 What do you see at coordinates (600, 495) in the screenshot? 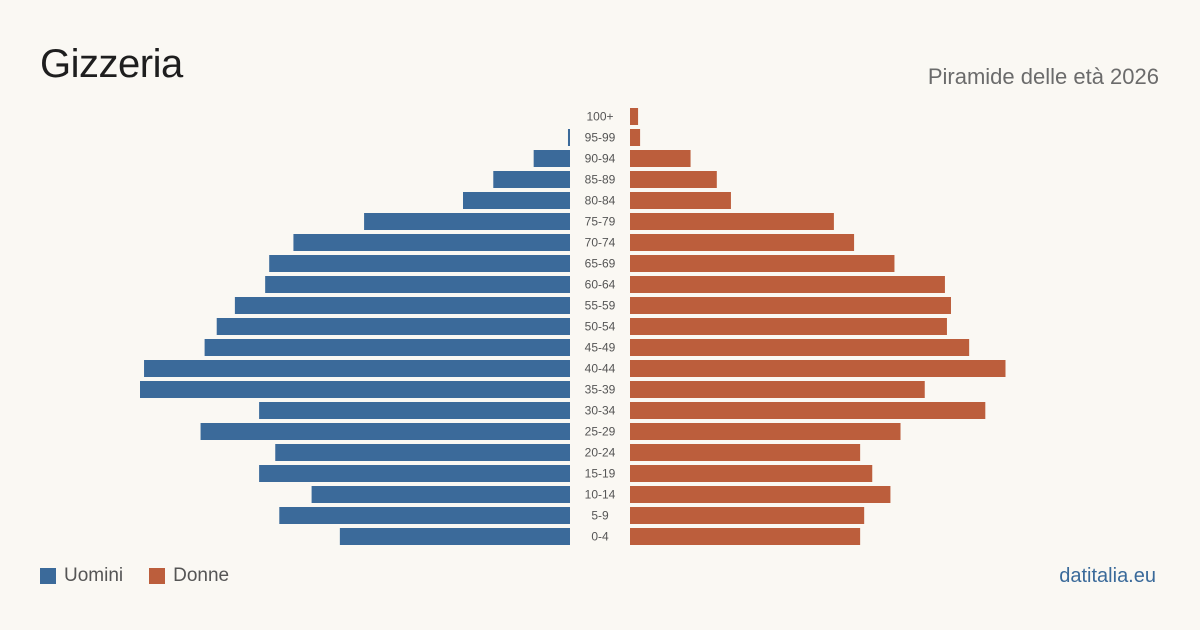
I see `age-label-10-14: 10-14` at bounding box center [600, 495].